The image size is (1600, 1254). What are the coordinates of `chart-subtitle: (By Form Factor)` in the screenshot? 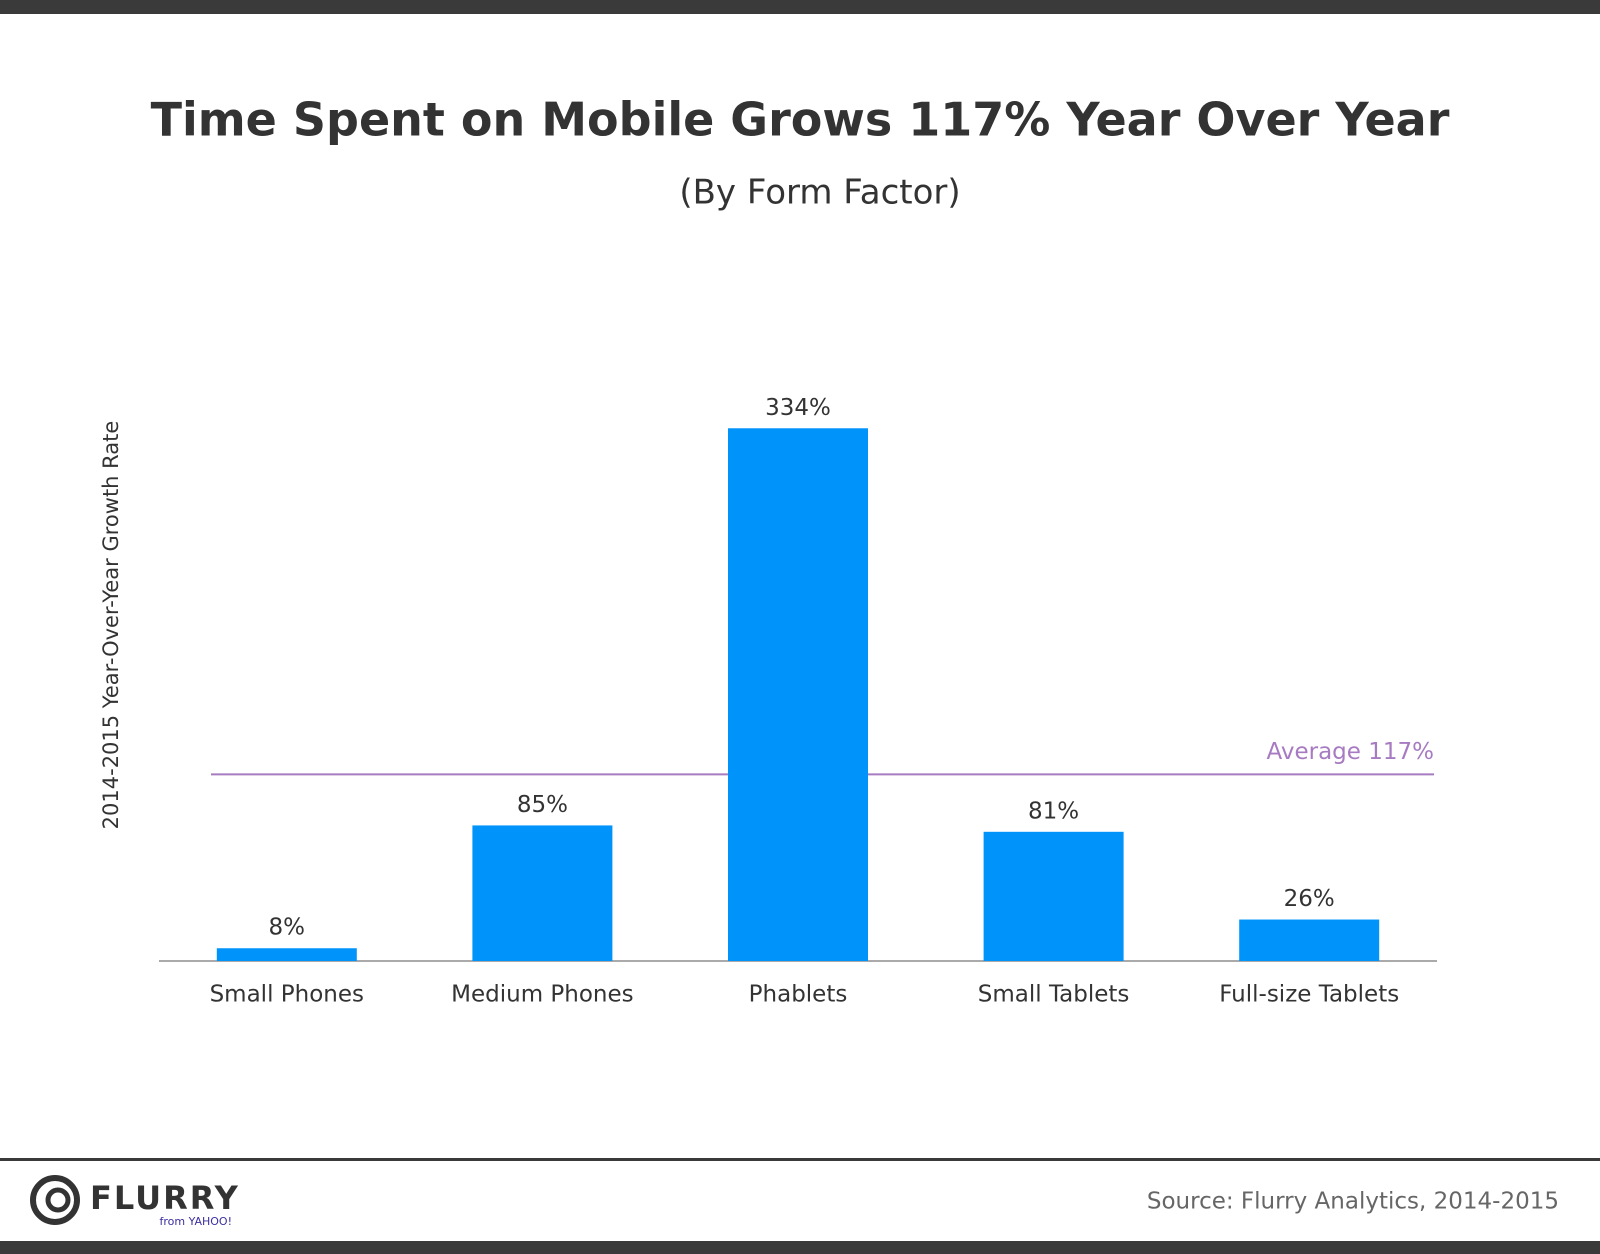 It's located at (819, 193).